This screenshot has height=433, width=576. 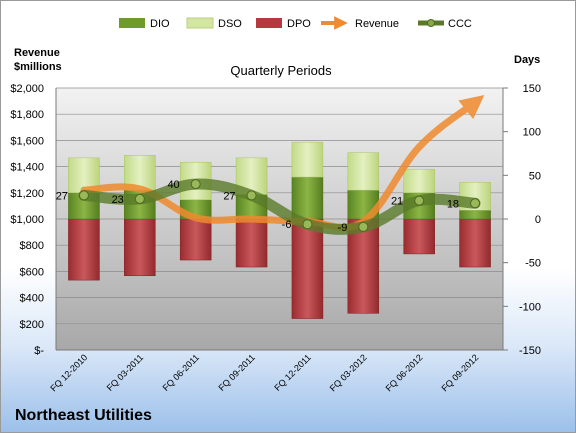 I want to click on legend-label-dso: DSO, so click(x=230, y=24).